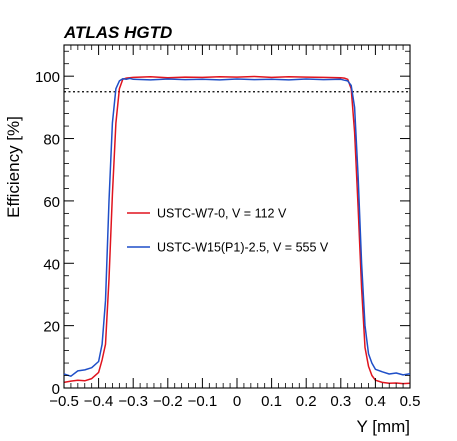 This screenshot has height=441, width=457. Describe the element at coordinates (51, 327) in the screenshot. I see `y-tick-label: 20` at that location.